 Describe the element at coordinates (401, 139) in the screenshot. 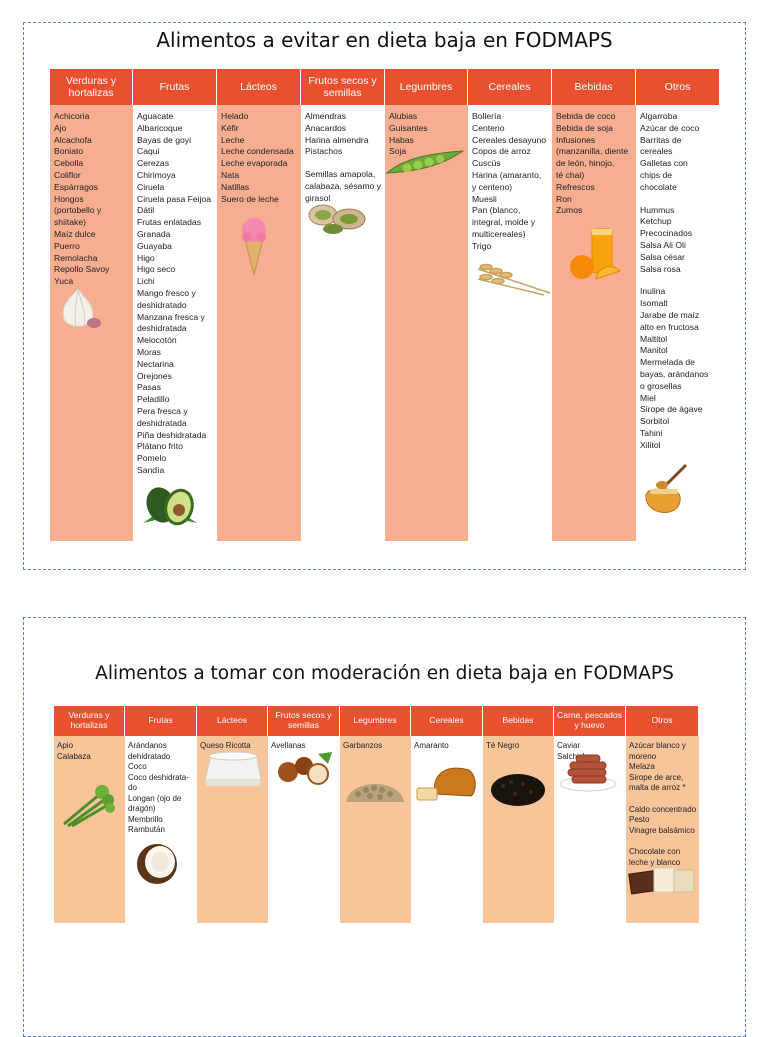

I see `food-item: Habas` at that location.